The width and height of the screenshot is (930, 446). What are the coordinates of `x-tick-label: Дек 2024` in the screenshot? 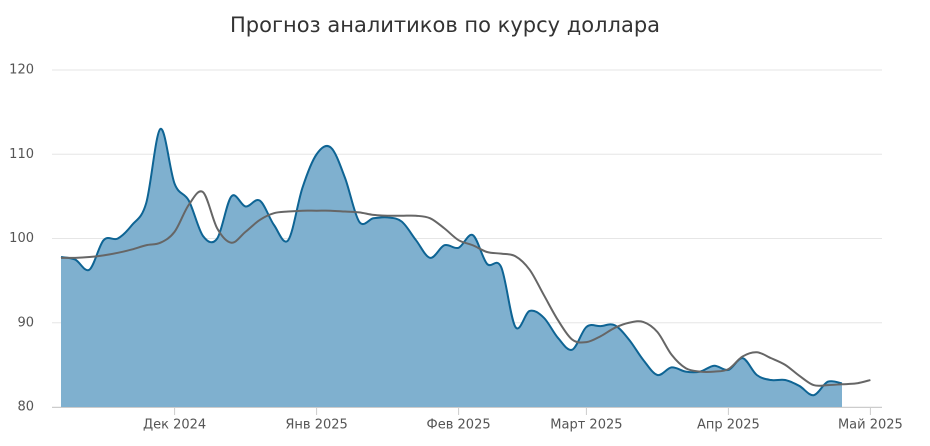 It's located at (174, 425).